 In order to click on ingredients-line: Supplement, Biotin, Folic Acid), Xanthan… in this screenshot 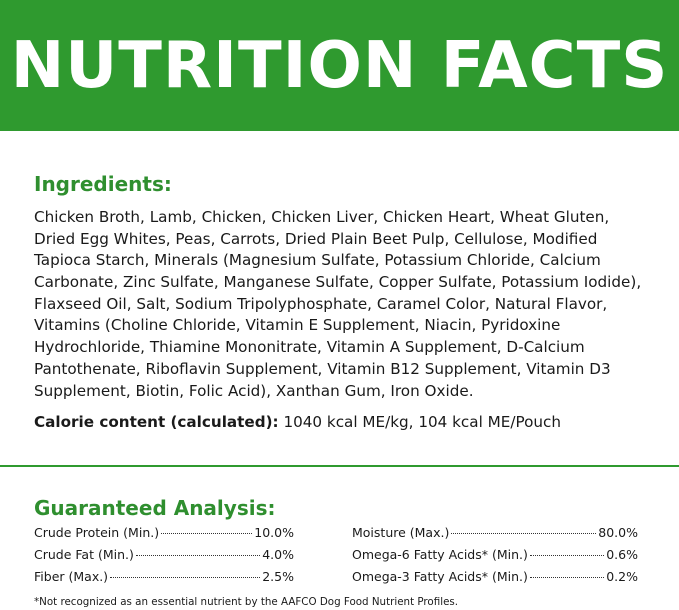, I will do `click(254, 390)`.